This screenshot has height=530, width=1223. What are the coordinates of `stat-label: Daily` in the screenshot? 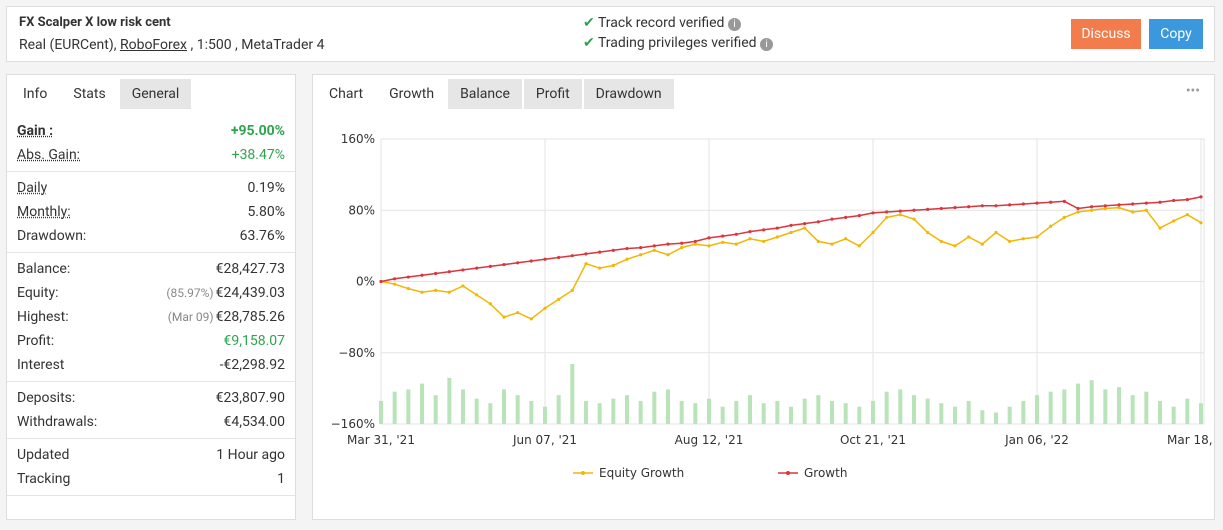 It's located at (32, 188).